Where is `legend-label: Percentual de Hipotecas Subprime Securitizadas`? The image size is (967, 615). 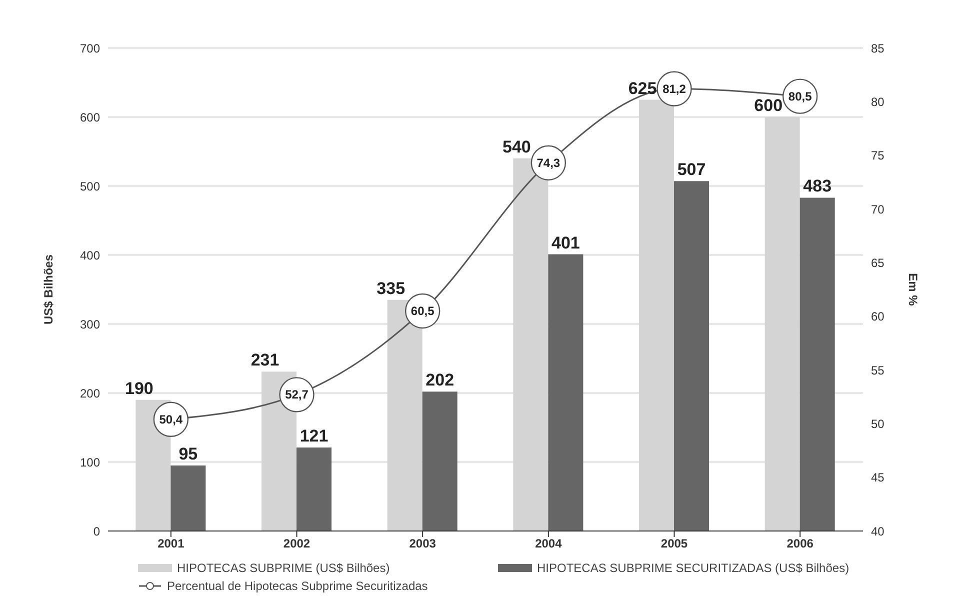 legend-label: Percentual de Hipotecas Subprime Securitizadas is located at coordinates (297, 586).